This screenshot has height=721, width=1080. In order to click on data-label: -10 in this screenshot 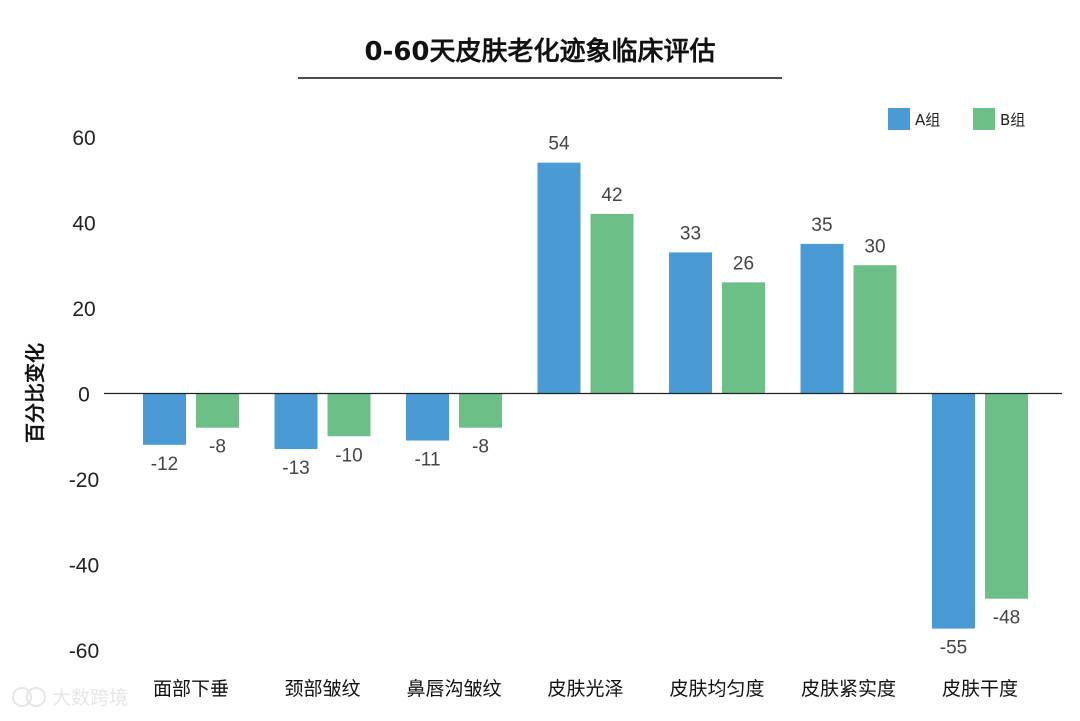, I will do `click(348, 455)`.